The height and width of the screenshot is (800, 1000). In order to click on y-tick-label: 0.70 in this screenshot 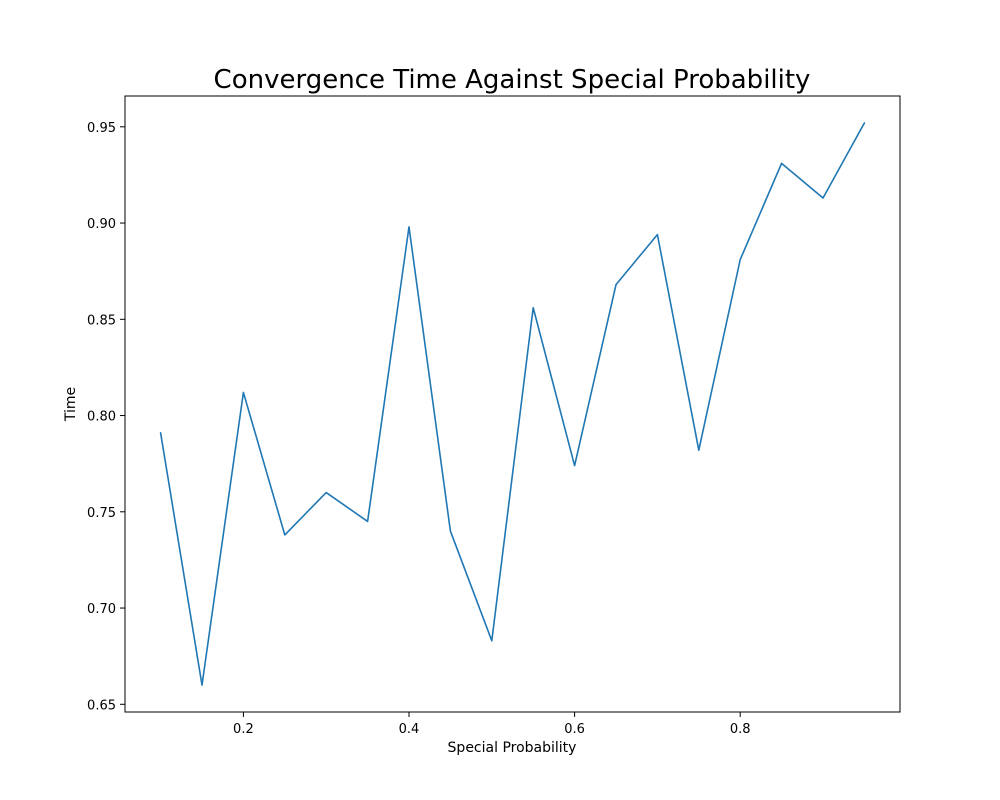, I will do `click(101, 609)`.